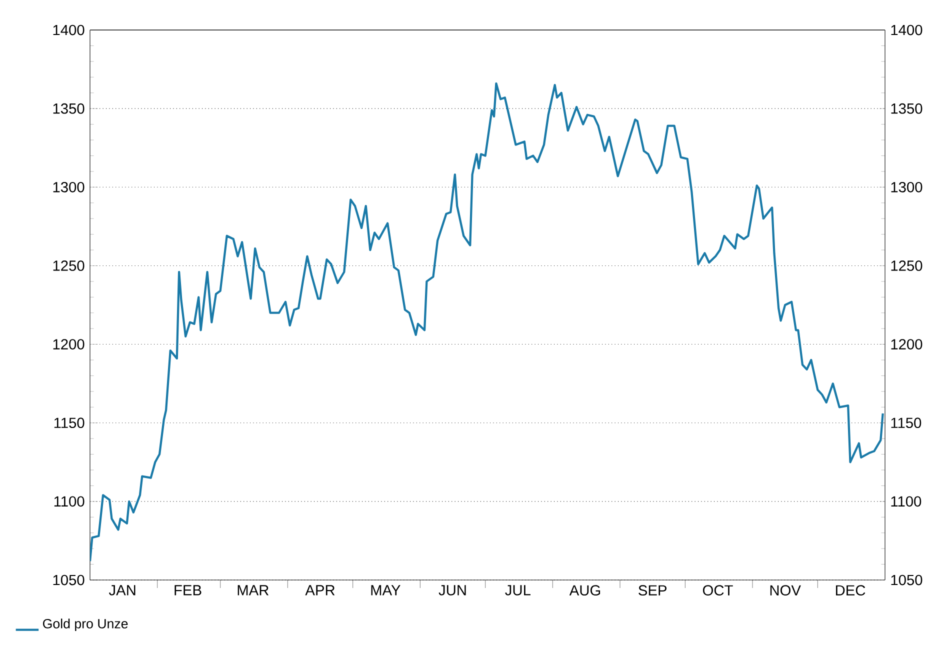  What do you see at coordinates (652, 590) in the screenshot?
I see `x-tick-label: SEP` at bounding box center [652, 590].